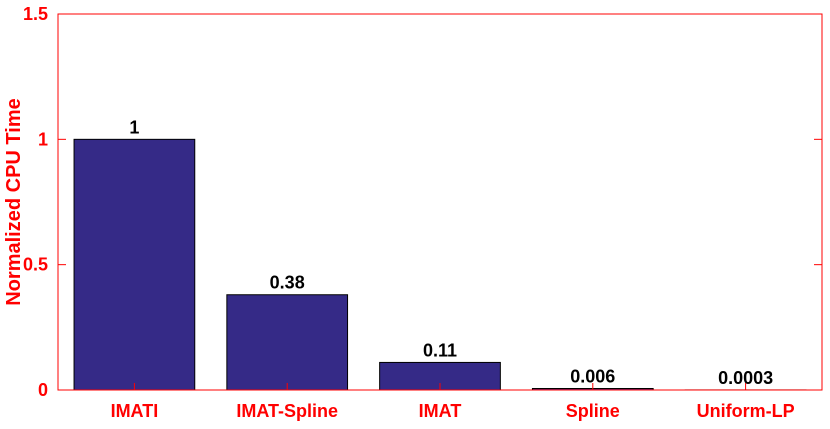 The height and width of the screenshot is (429, 830). What do you see at coordinates (134, 264) in the screenshot?
I see `bar-imati` at bounding box center [134, 264].